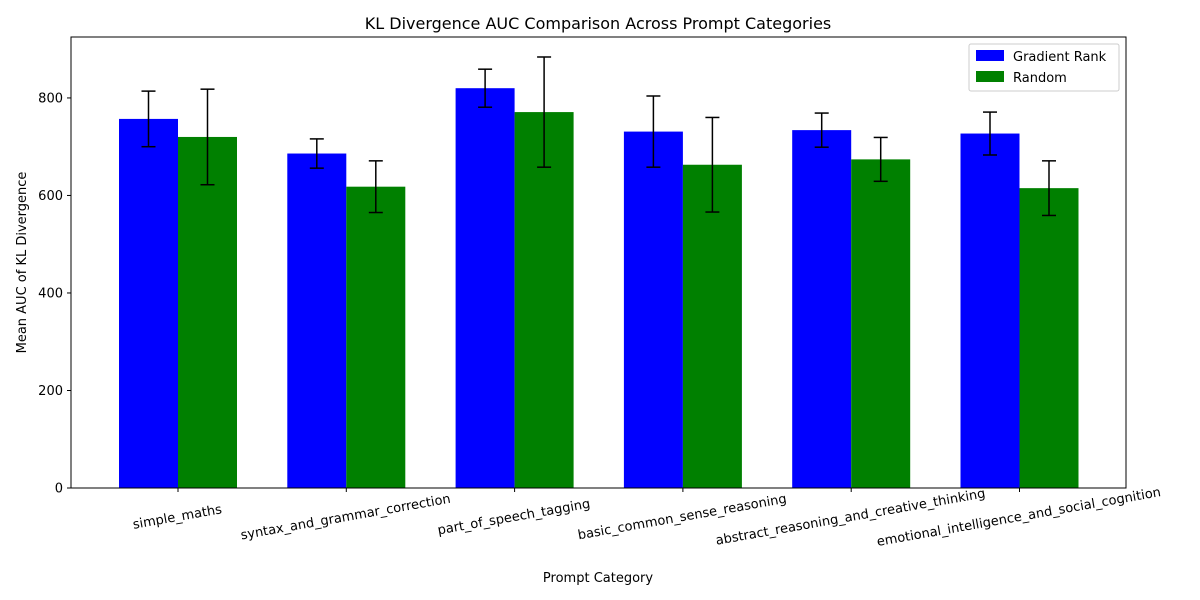 The height and width of the screenshot is (600, 1200). What do you see at coordinates (1040, 78) in the screenshot?
I see `legend-label-random: Random` at bounding box center [1040, 78].